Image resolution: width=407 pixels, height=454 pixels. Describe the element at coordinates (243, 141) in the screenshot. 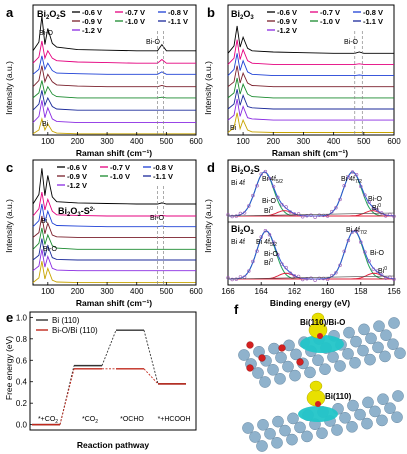

I see `x-tick-label-b-0: 100` at that location.